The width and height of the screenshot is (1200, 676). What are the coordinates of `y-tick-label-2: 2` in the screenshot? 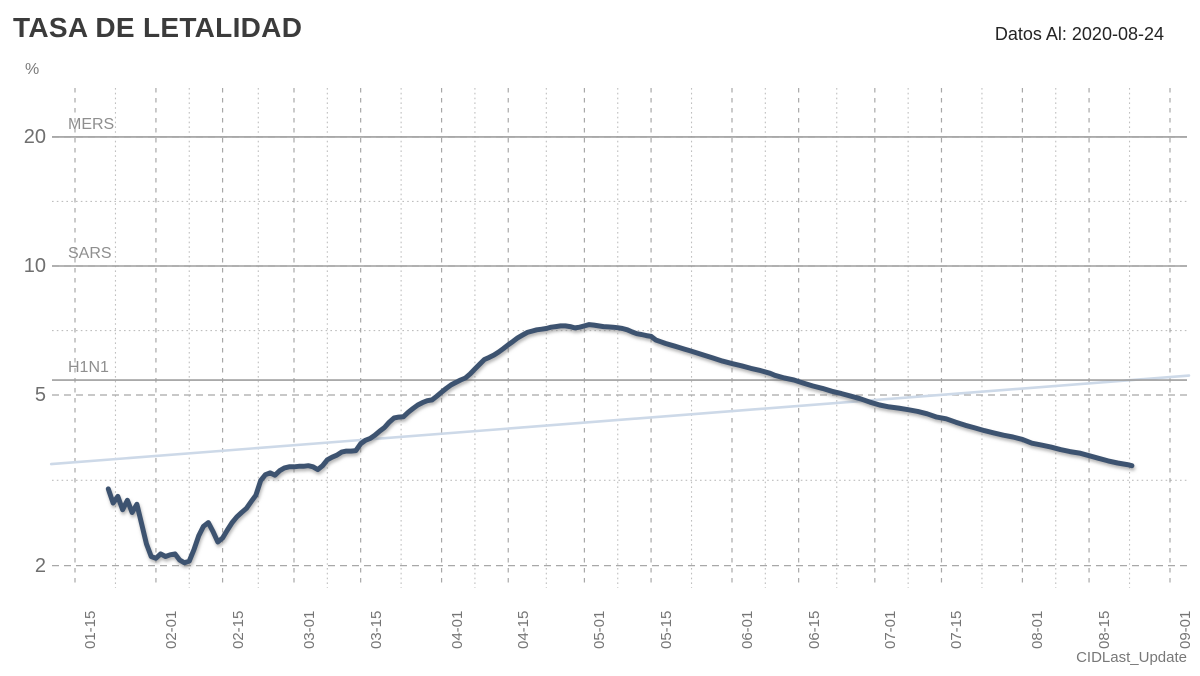 It's located at (40, 565).